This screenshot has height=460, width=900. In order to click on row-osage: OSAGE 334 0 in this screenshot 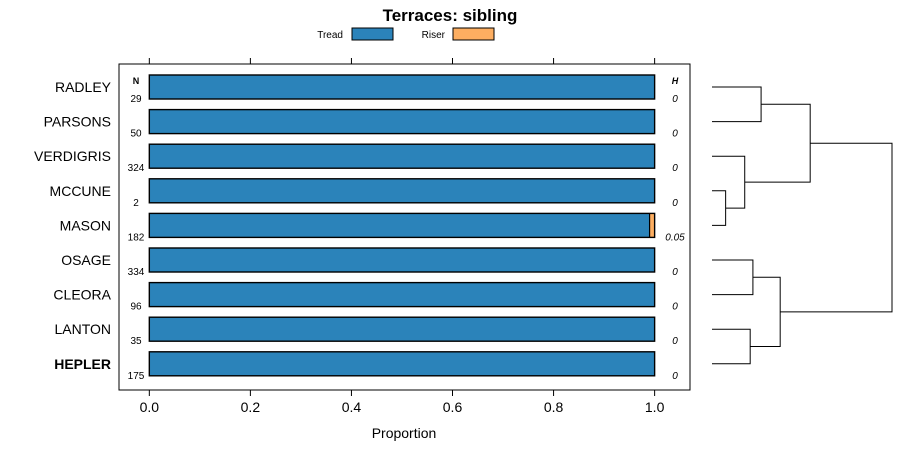, I will do `click(369, 262)`.